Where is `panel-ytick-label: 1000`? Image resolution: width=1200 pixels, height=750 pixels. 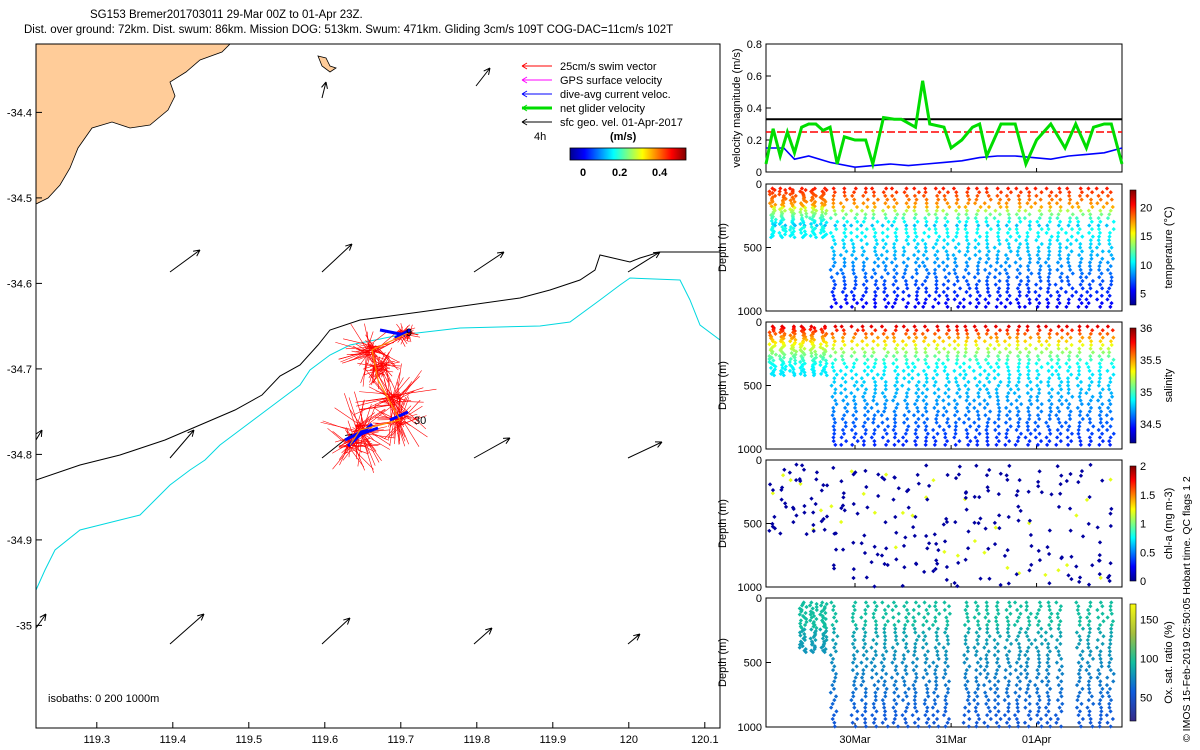
panel-ytick-label: 1000 is located at coordinates (750, 450).